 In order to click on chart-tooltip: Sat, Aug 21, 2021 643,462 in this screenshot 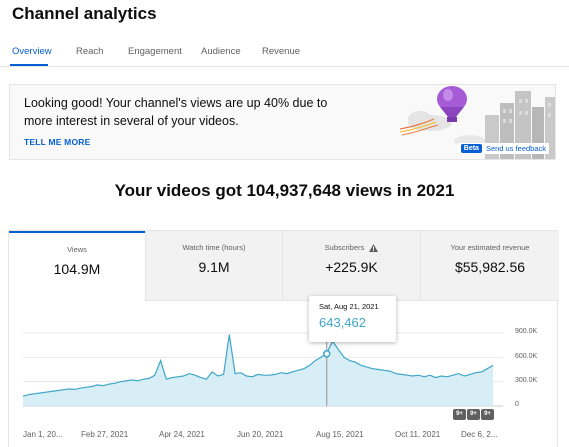, I will do `click(352, 319)`.